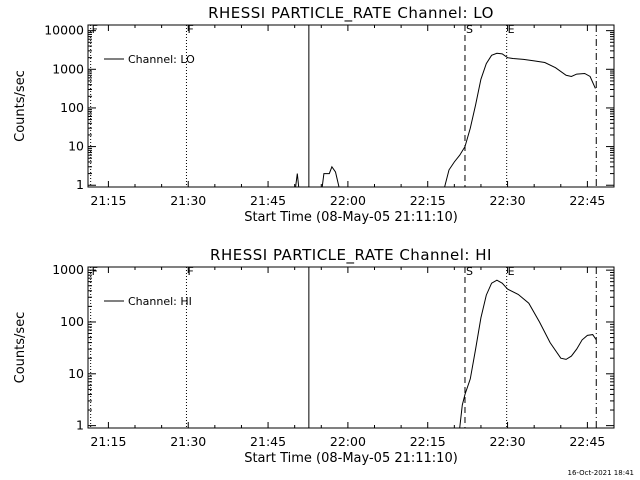 This screenshot has width=640, height=480. What do you see at coordinates (600, 473) in the screenshot?
I see `timestamp: 16-Oct-2021 18:41` at bounding box center [600, 473].